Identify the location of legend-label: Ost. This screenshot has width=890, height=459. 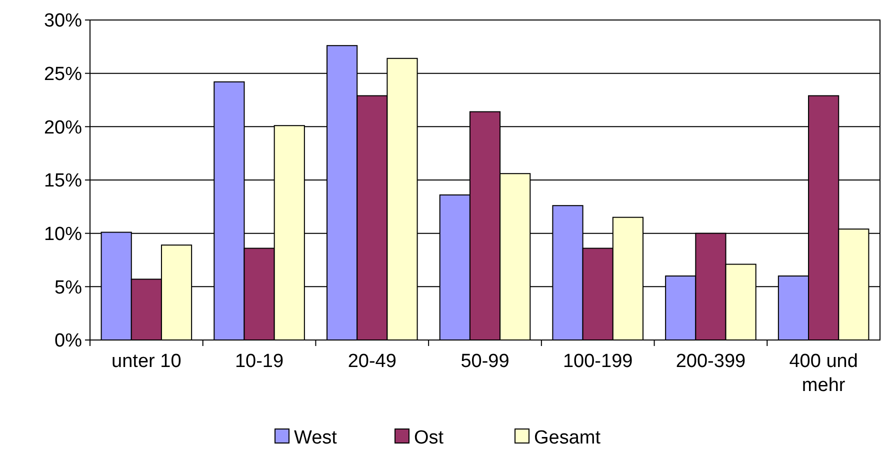
(429, 438).